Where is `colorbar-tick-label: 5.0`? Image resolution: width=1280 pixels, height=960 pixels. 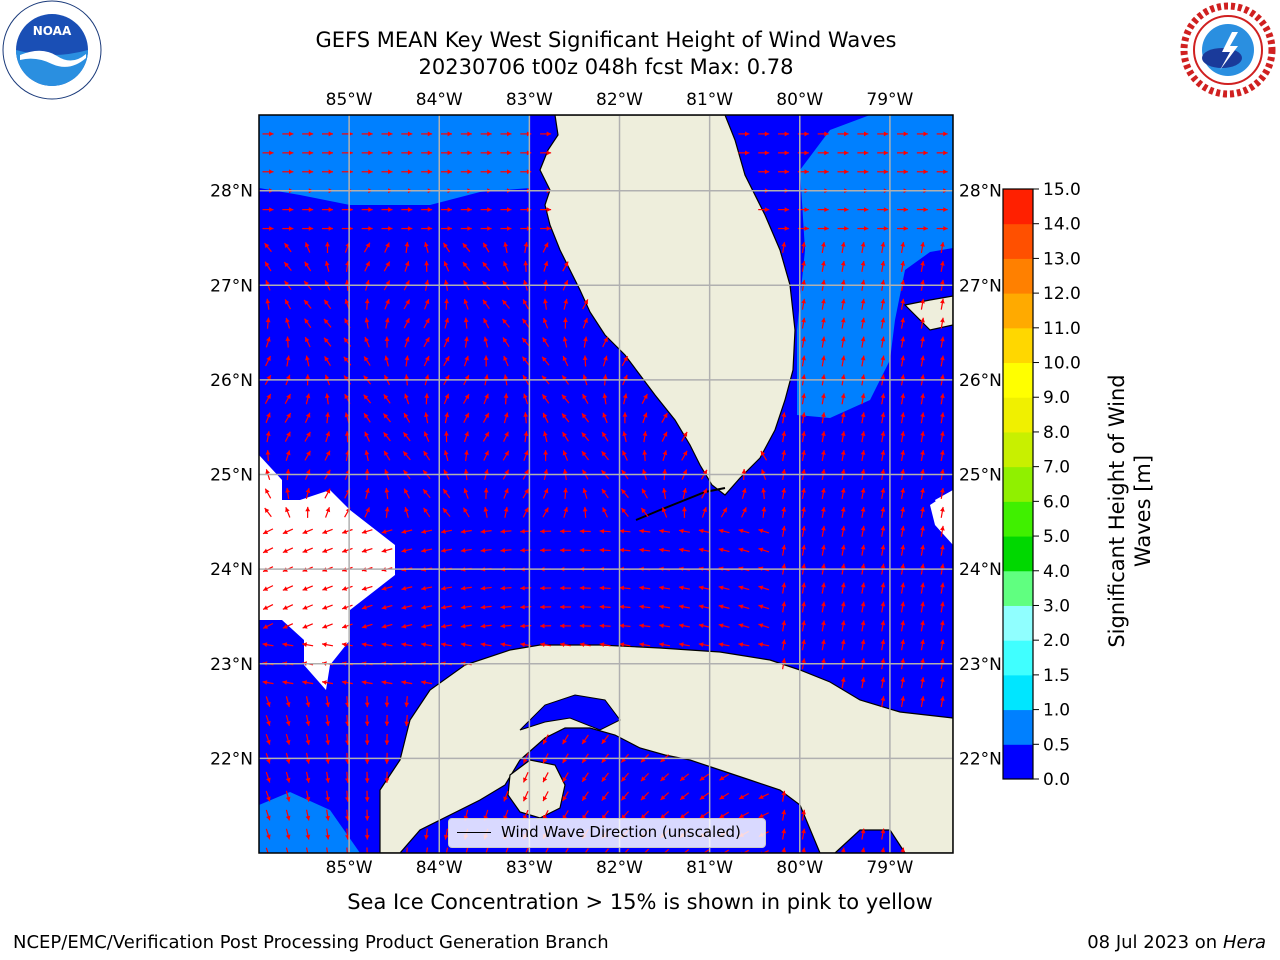 colorbar-tick-label: 5.0 is located at coordinates (1056, 537).